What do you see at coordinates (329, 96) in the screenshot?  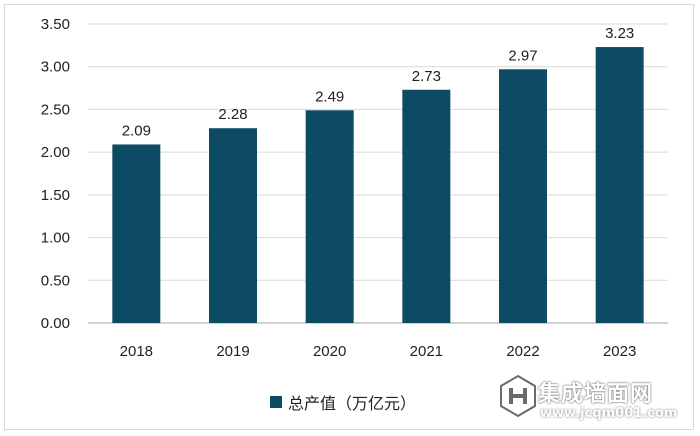 I see `data-label: 2.49` at bounding box center [329, 96].